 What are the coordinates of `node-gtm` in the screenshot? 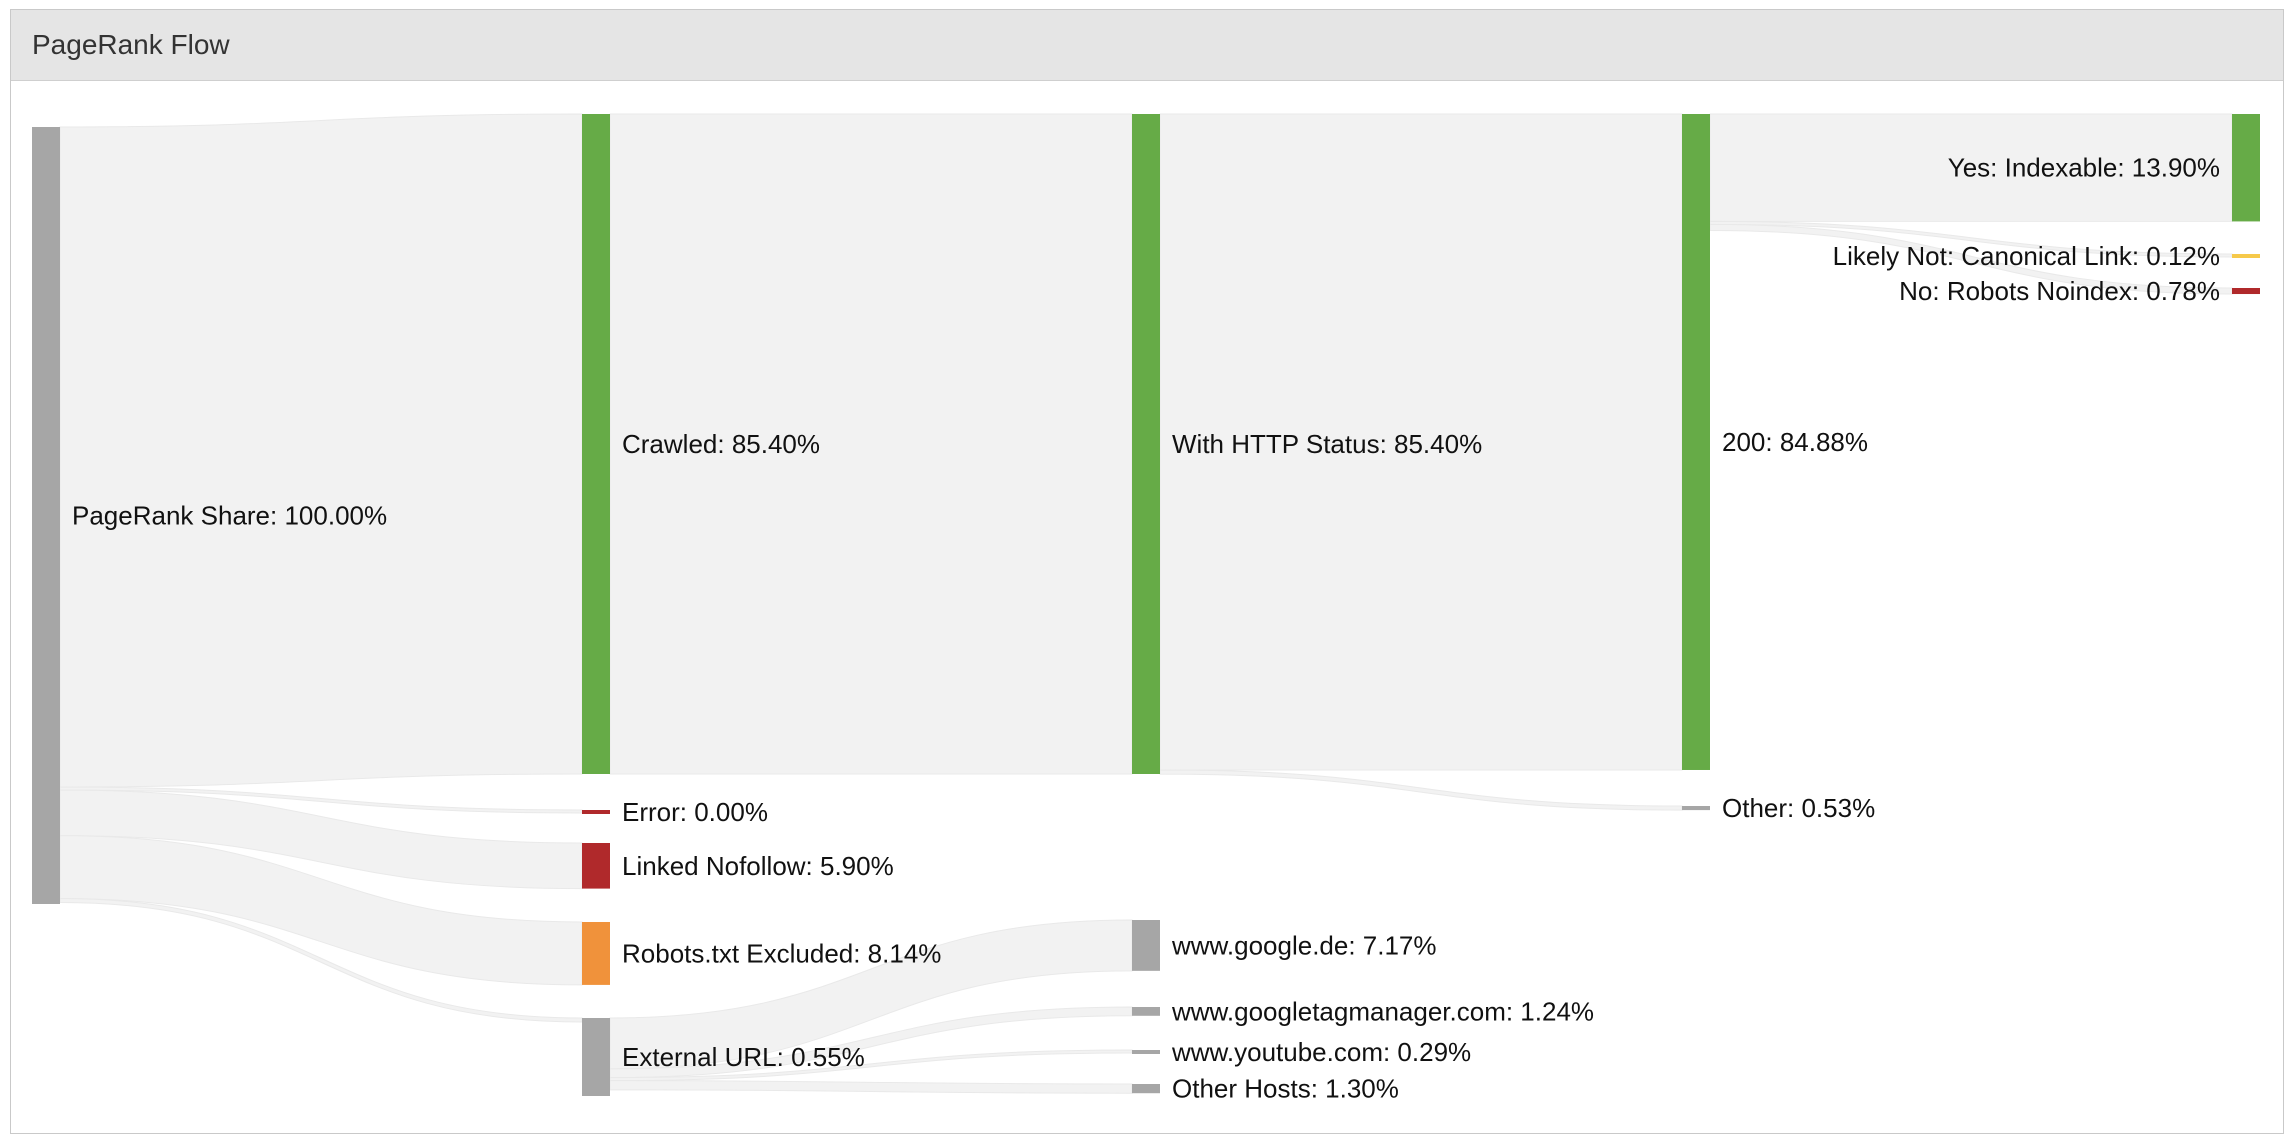 It's located at (1146, 1011).